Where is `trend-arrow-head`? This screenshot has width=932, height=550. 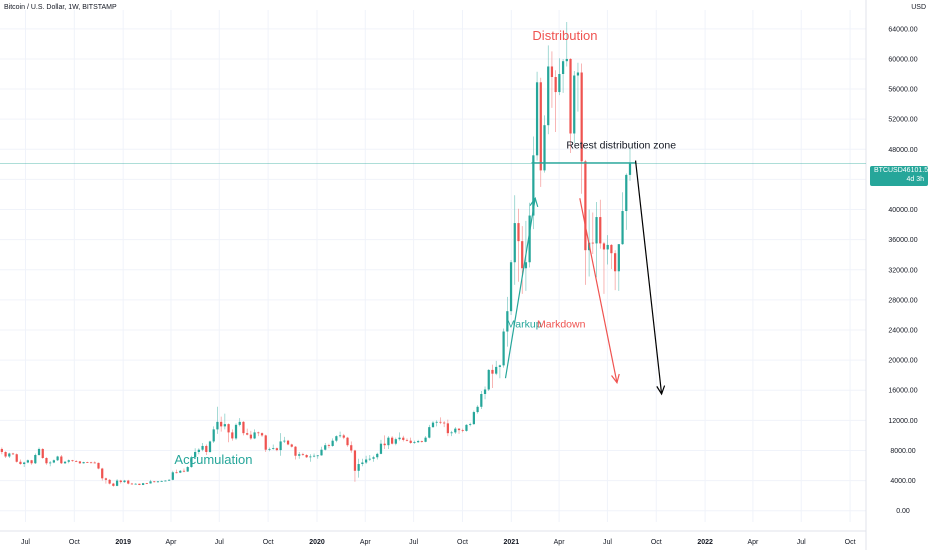
trend-arrow-head is located at coordinates (615, 379).